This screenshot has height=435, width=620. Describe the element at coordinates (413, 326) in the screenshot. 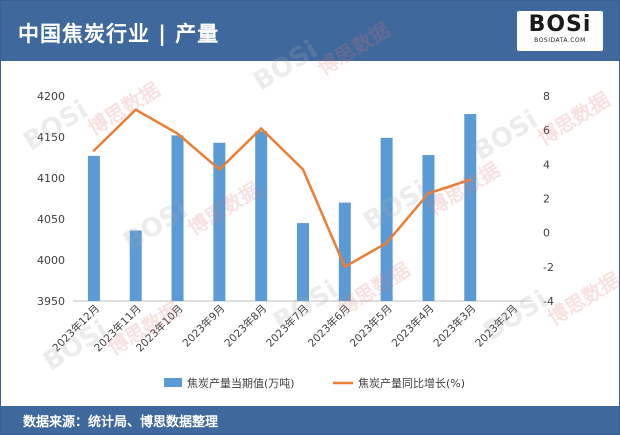

I see `x-tick-label: 2023年4月` at that location.